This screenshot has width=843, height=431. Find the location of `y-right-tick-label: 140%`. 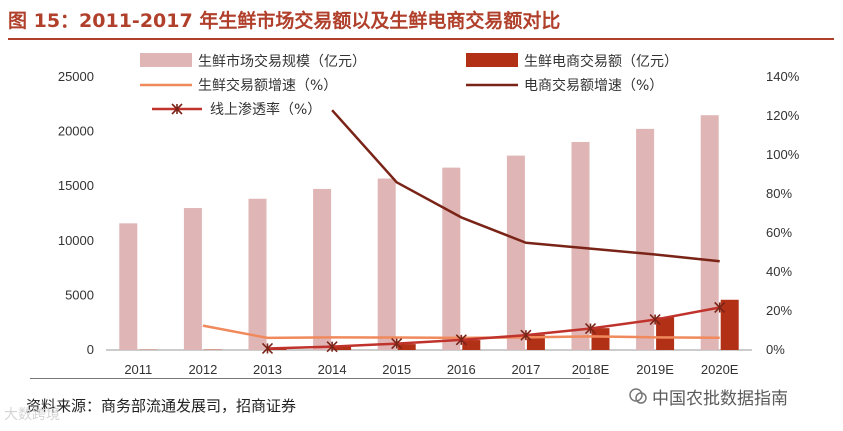

y-right-tick-label: 140% is located at coordinates (783, 76).